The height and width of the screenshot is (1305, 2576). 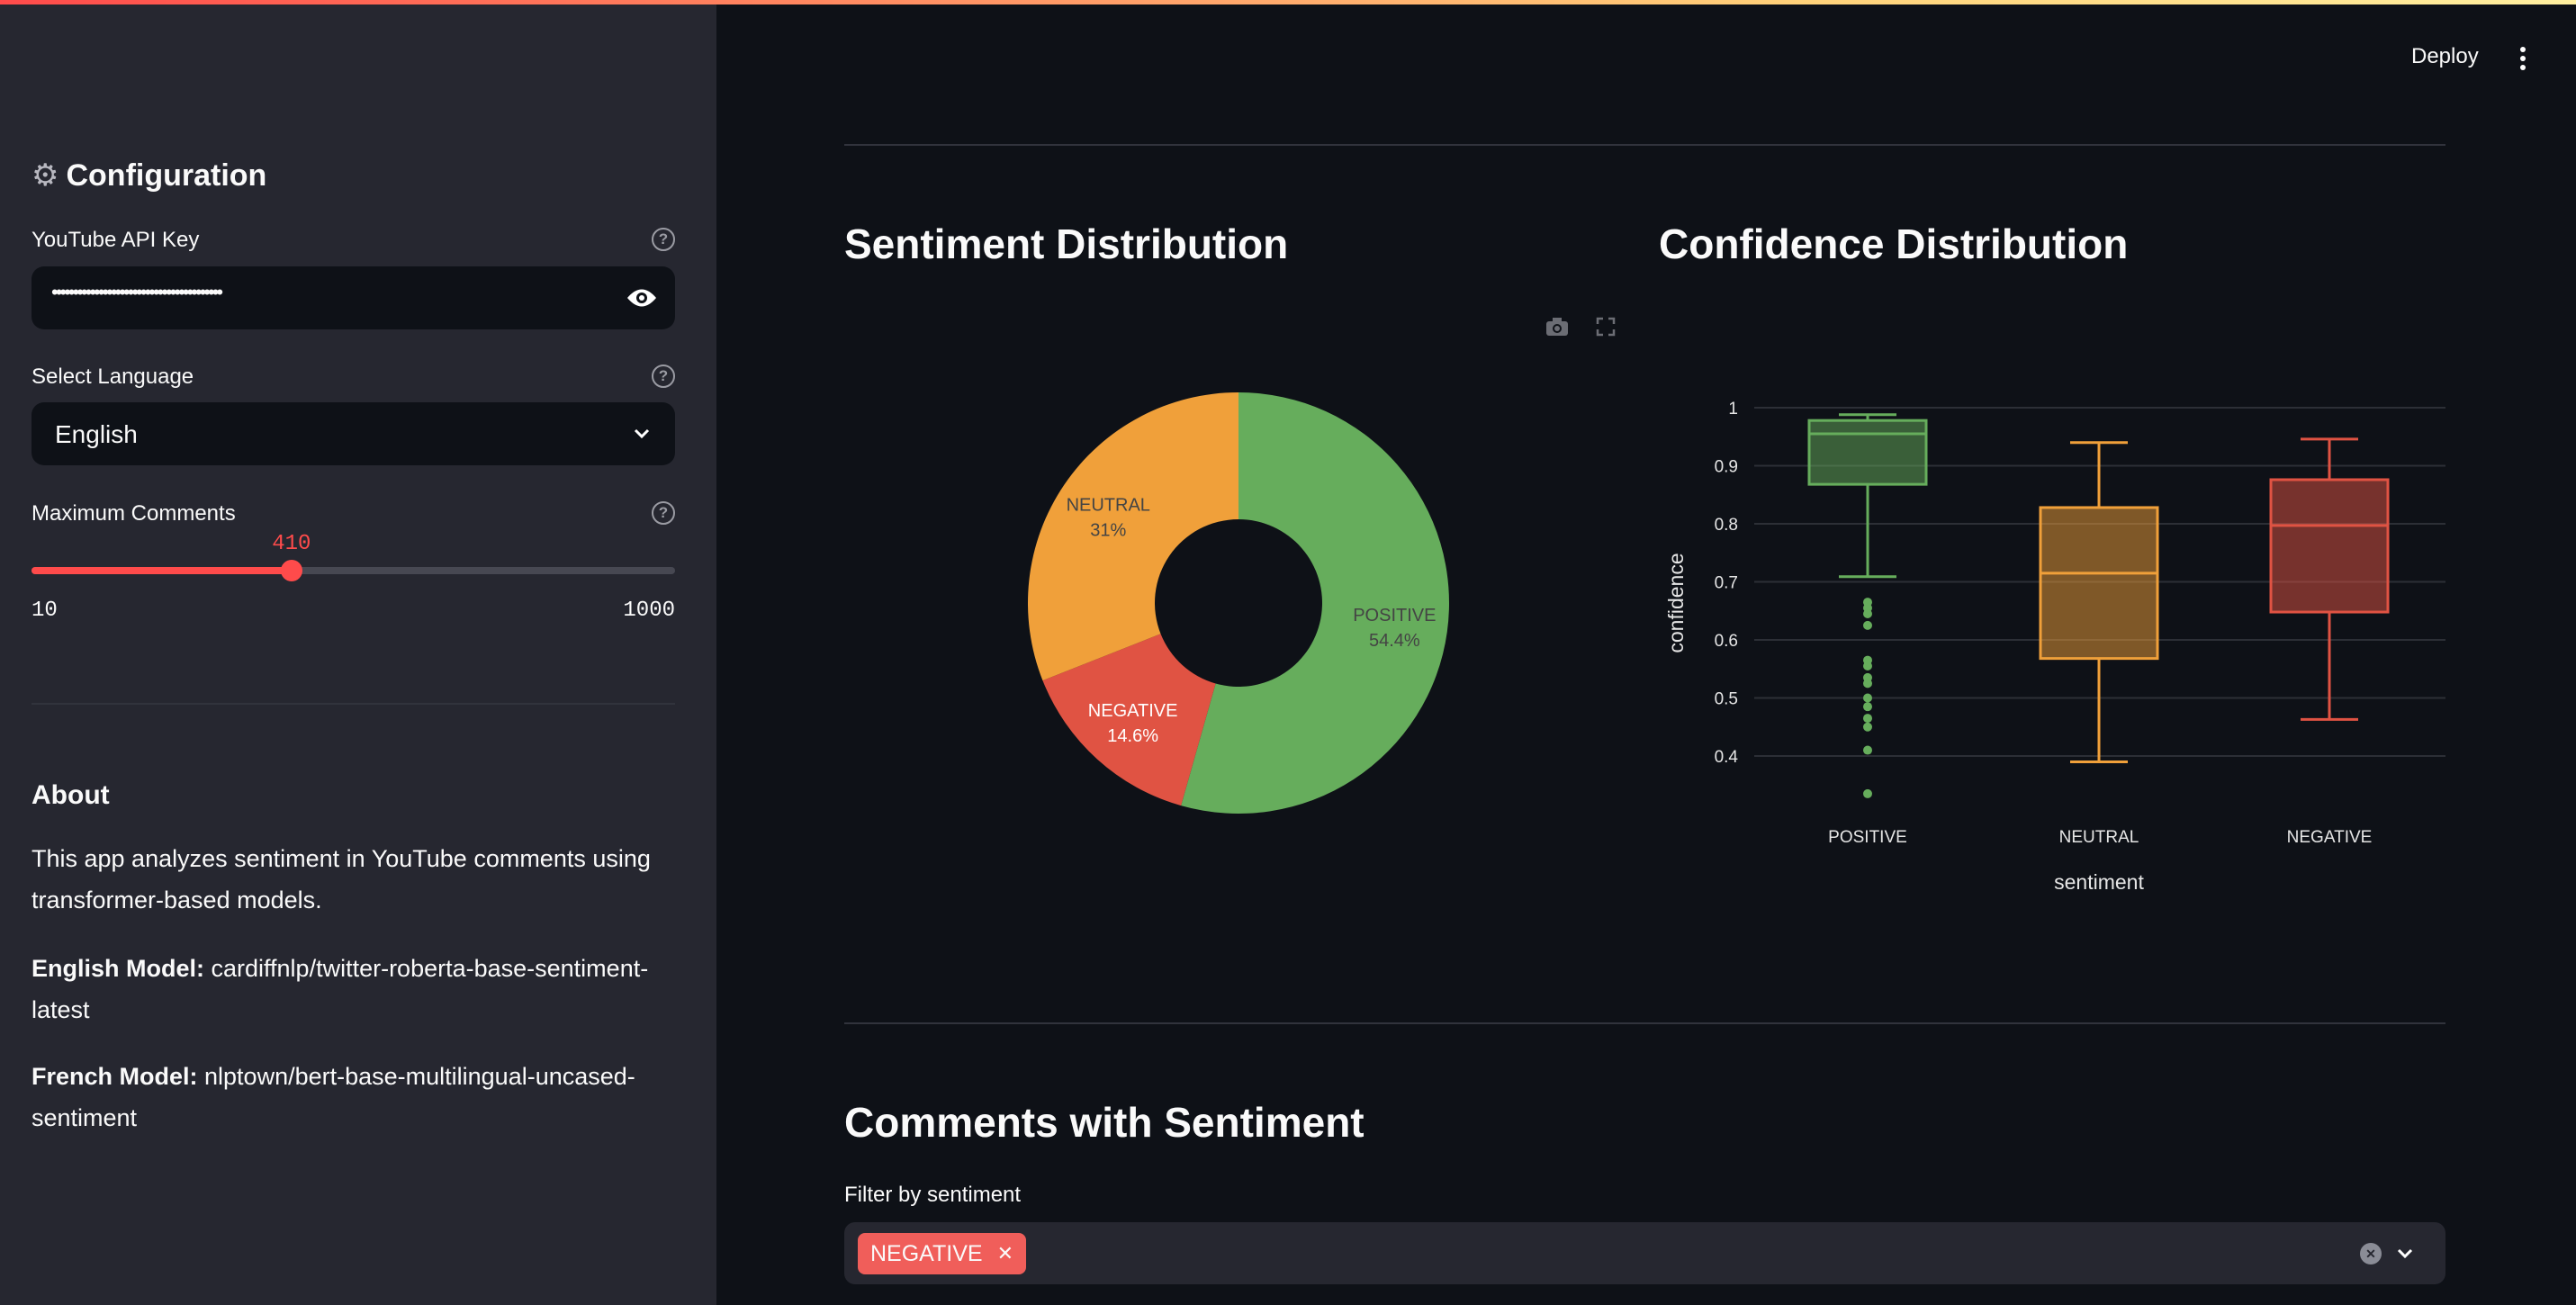 I want to click on y-tick-label: 0.9, so click(x=1726, y=467).